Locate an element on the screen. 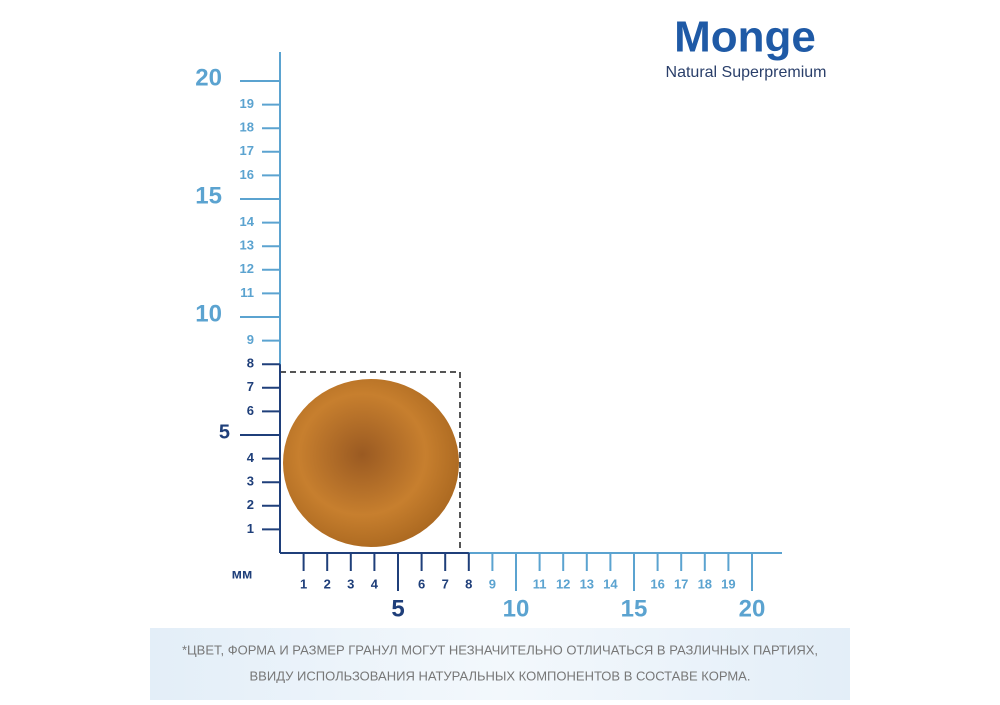  y-major-label: 20 is located at coordinates (208, 77).